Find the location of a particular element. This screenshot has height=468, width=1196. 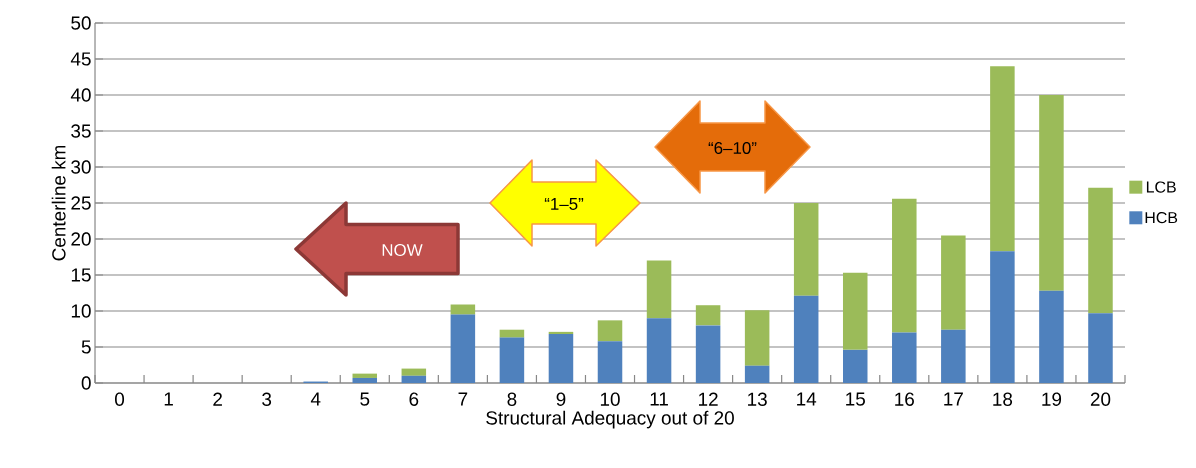

x-tick-label: 3 is located at coordinates (267, 399).